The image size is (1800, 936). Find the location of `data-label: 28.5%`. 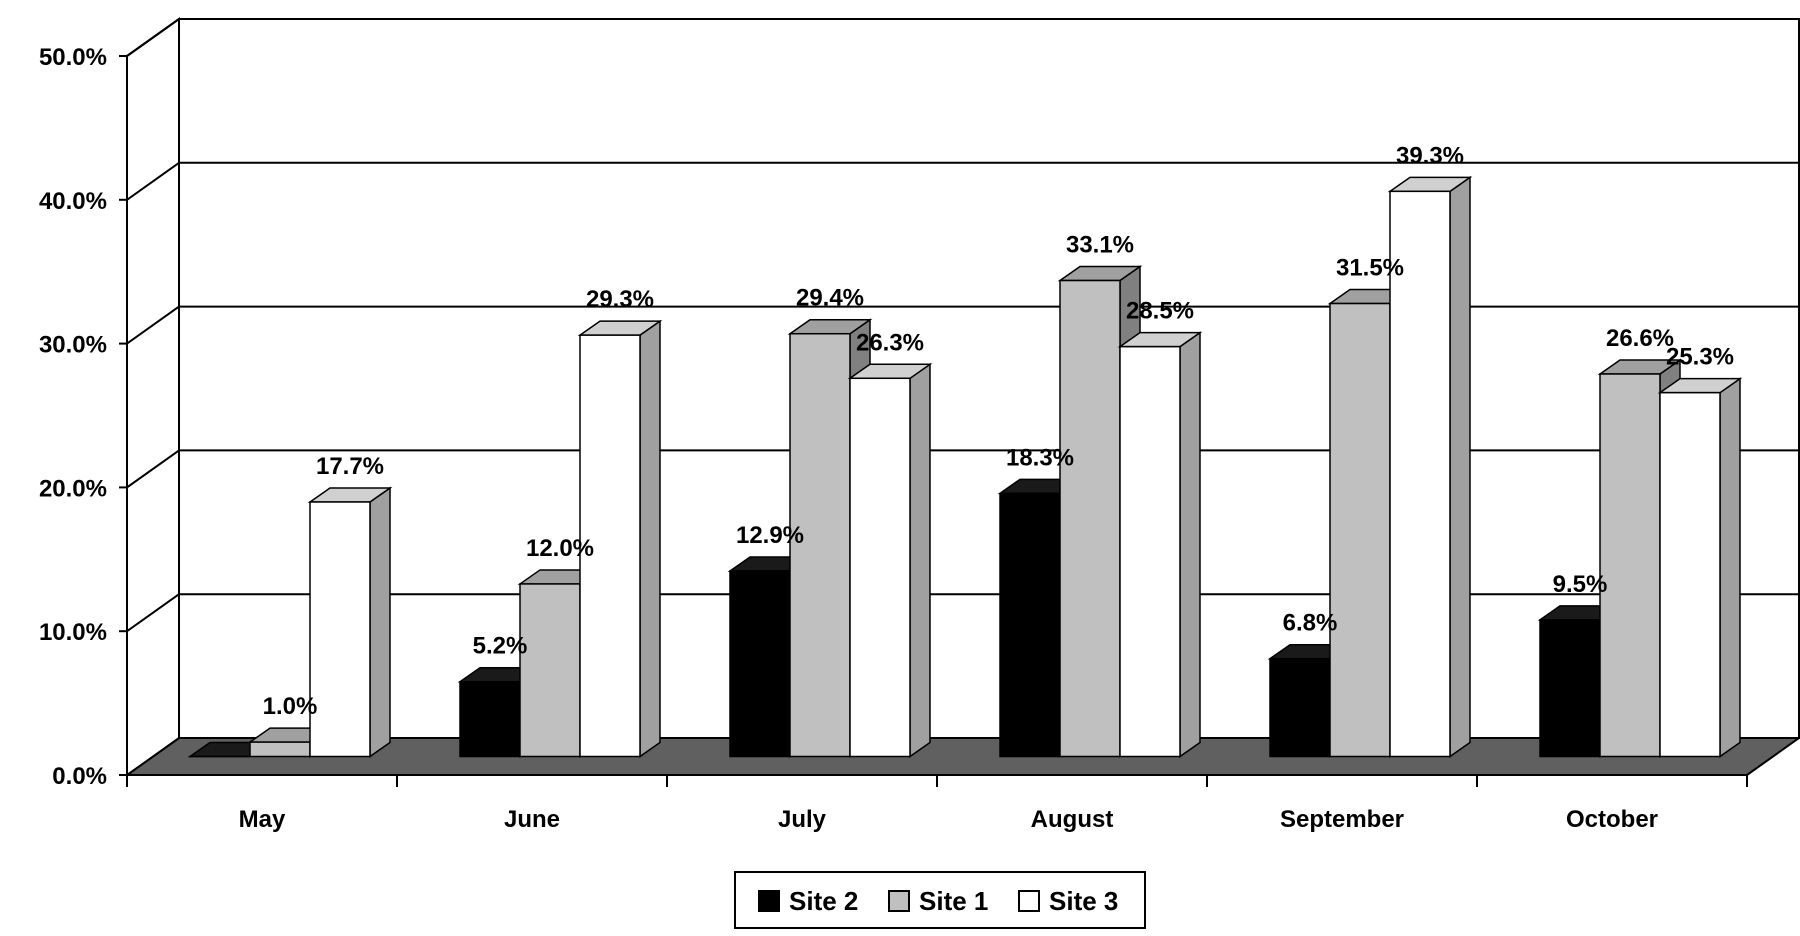

data-label: 28.5% is located at coordinates (1160, 311).